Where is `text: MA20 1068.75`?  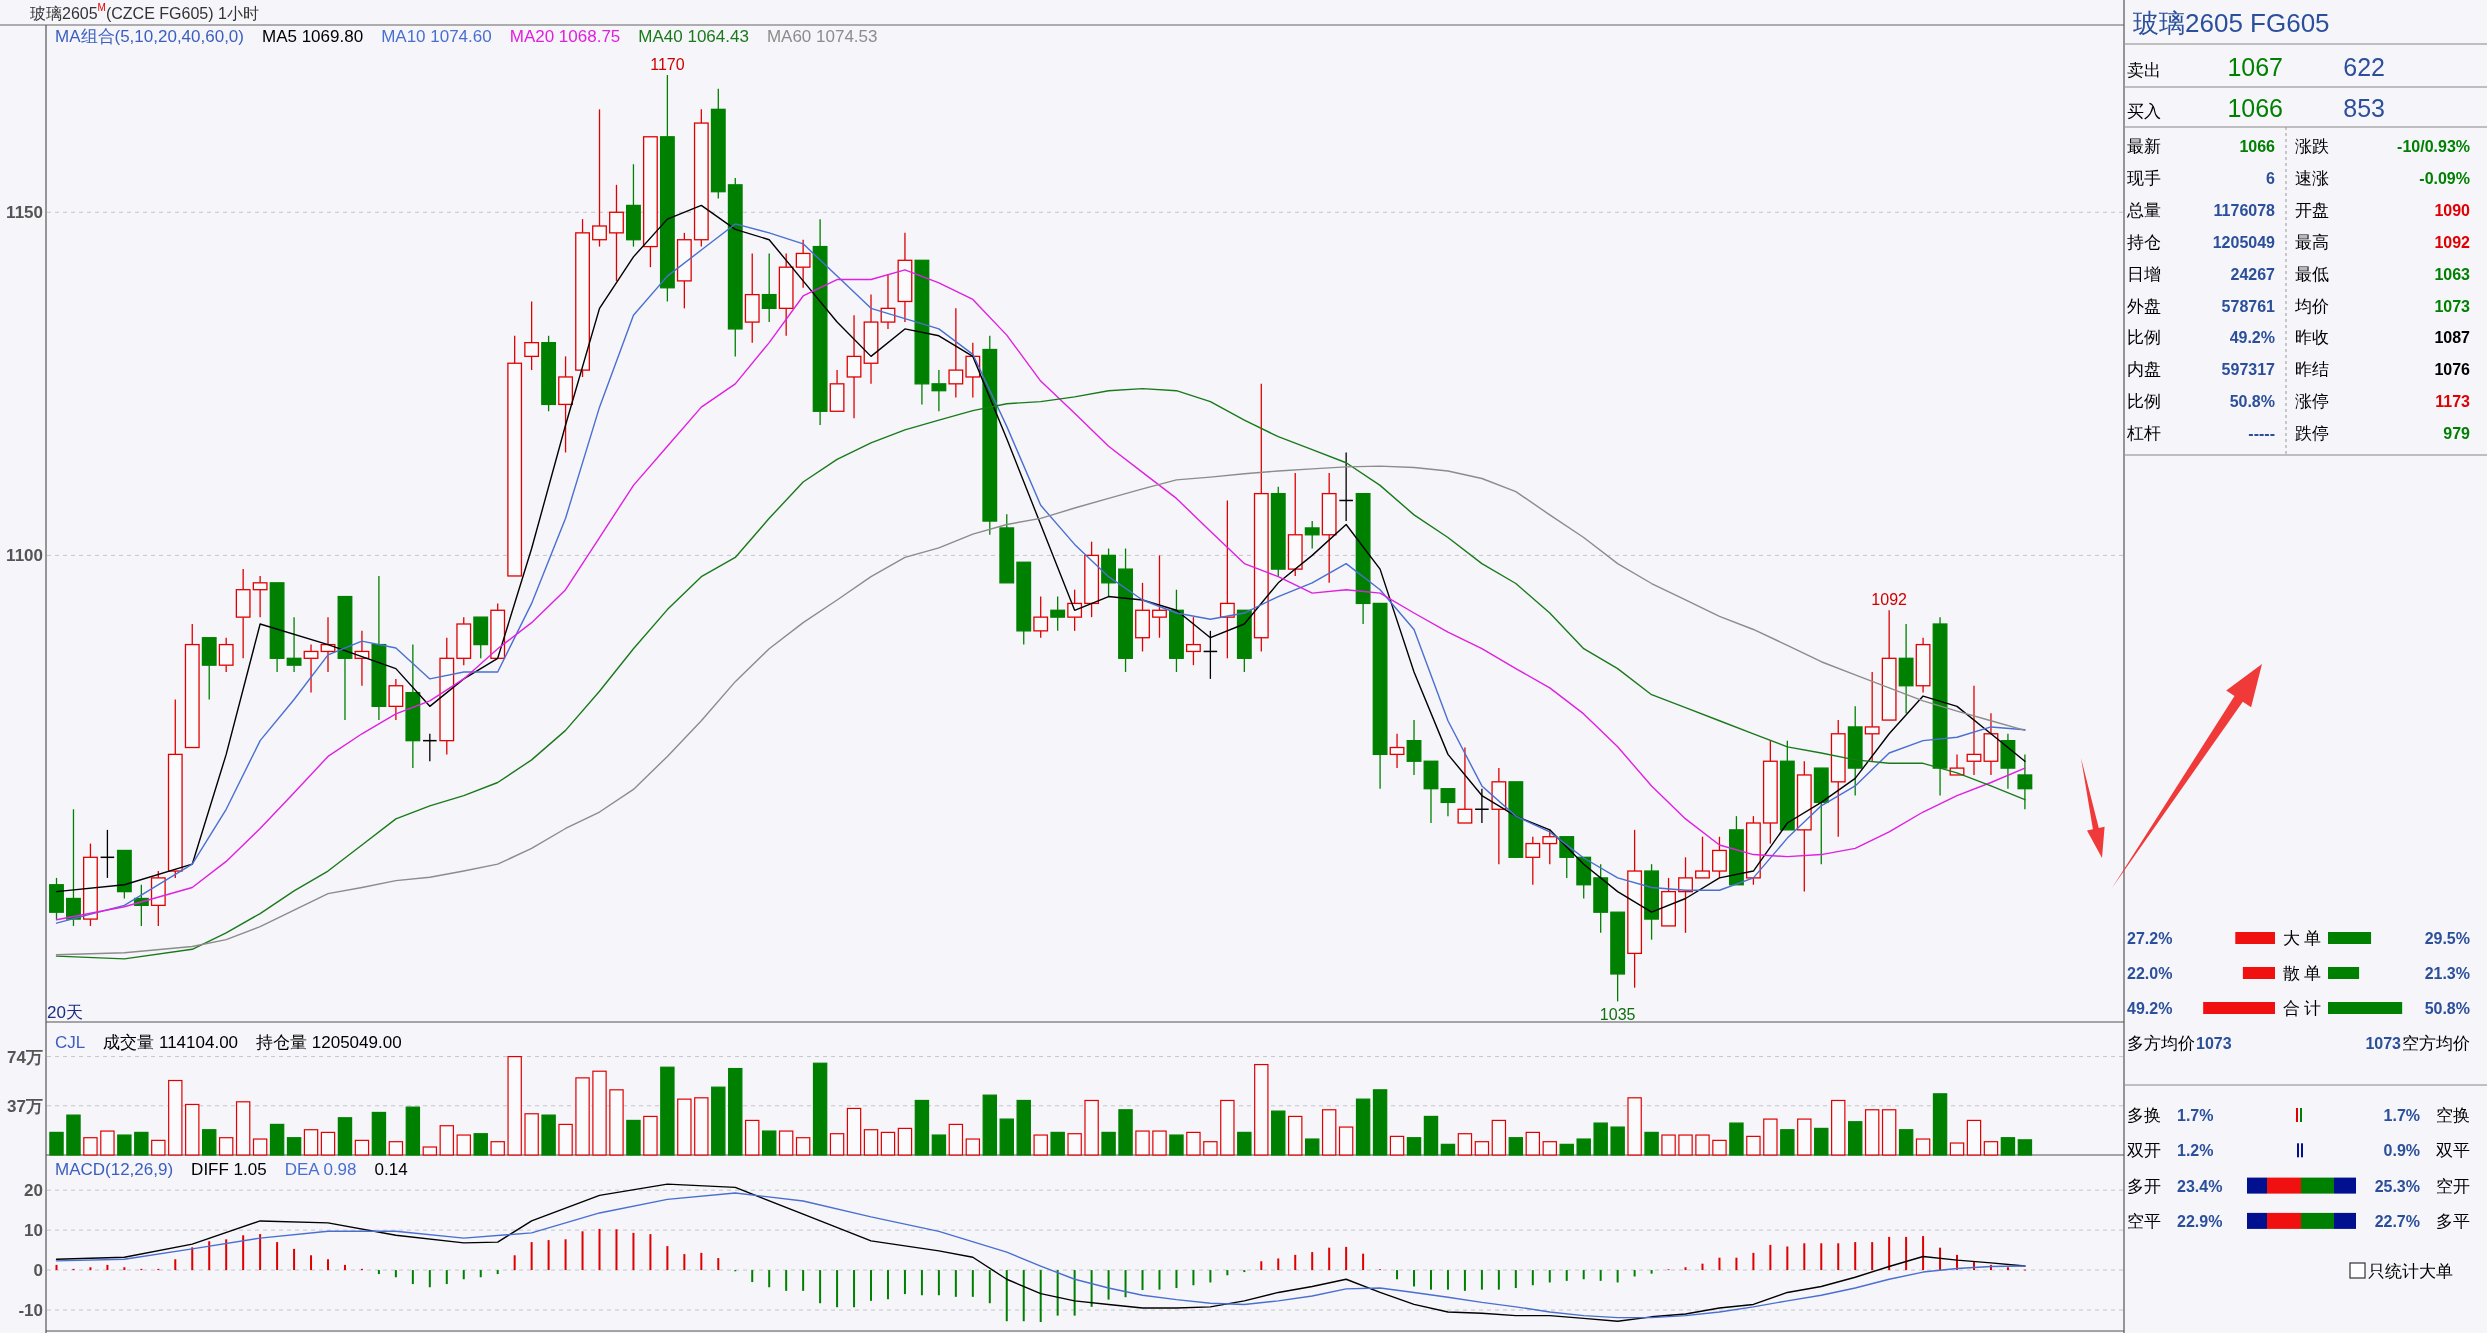
text: MA20 1068.75 is located at coordinates (565, 36).